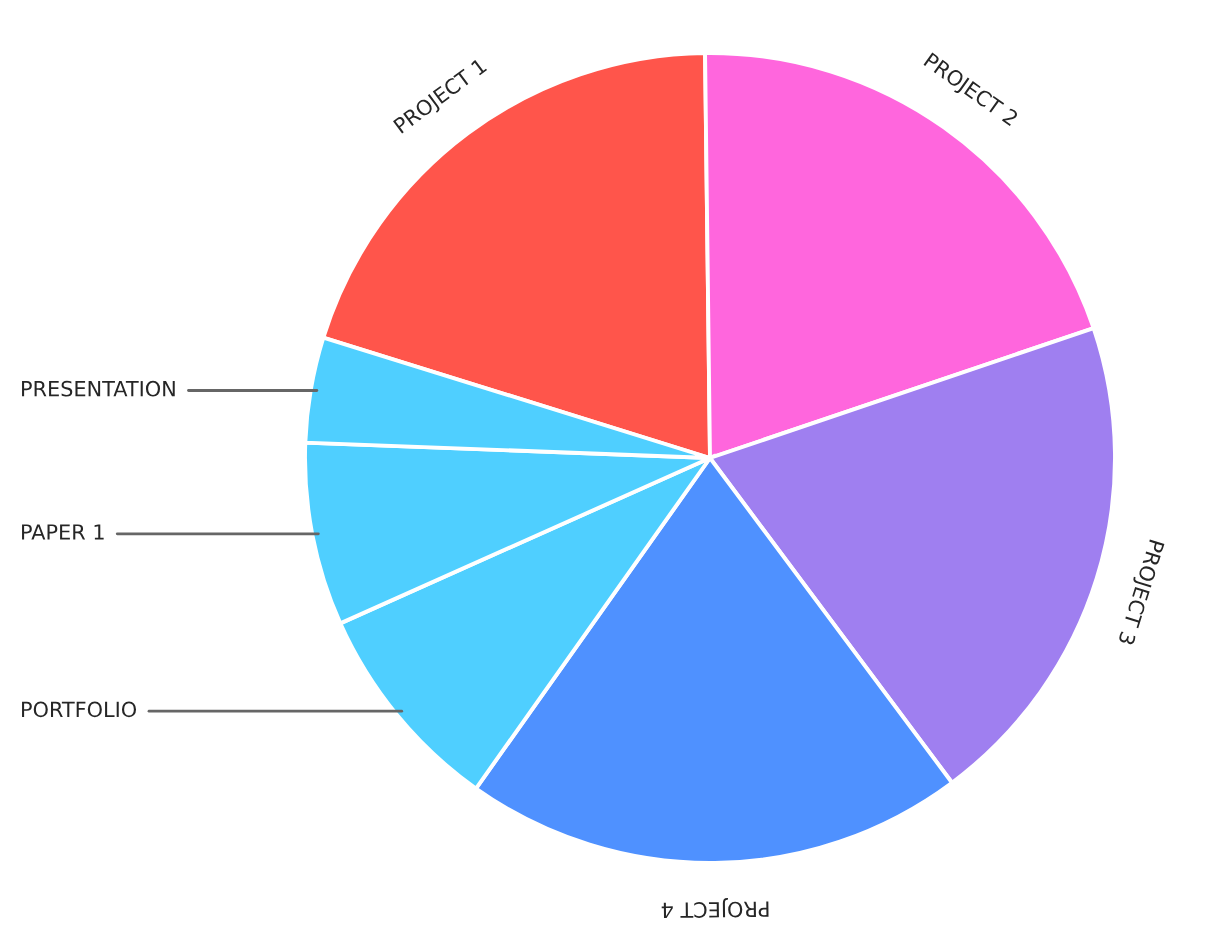  I want to click on slice-label: PRESENTATION, so click(98, 388).